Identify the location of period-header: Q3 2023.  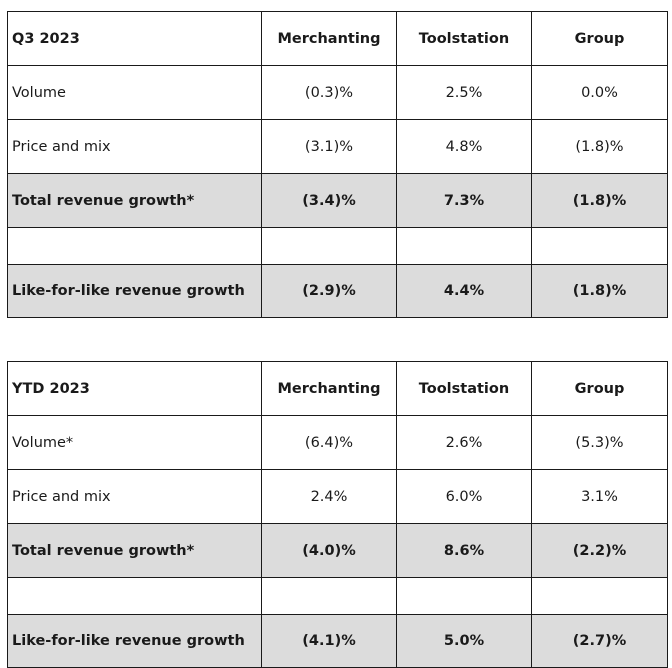
(134, 38).